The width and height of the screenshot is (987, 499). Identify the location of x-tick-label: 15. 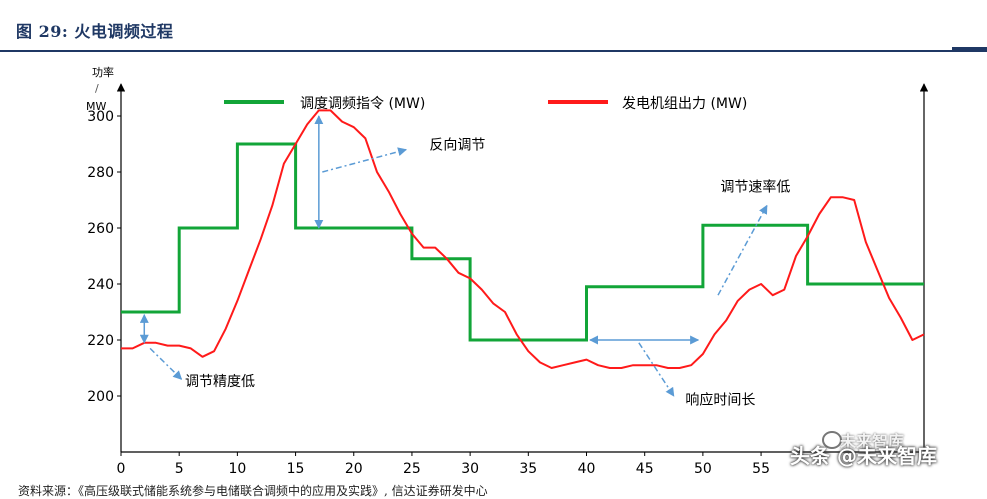
(296, 469).